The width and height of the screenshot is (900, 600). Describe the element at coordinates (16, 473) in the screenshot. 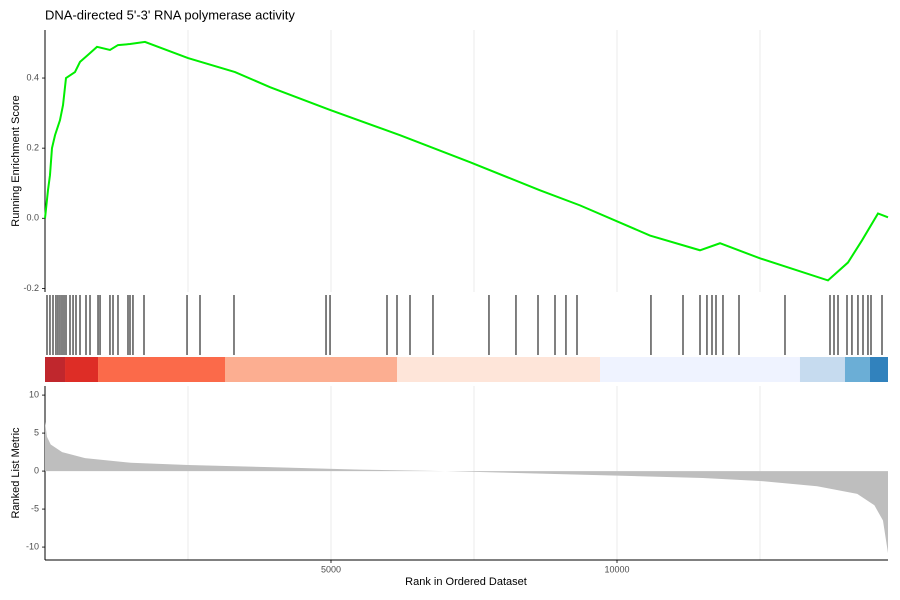

I see `y-axis-title: Ranked List Metric` at that location.